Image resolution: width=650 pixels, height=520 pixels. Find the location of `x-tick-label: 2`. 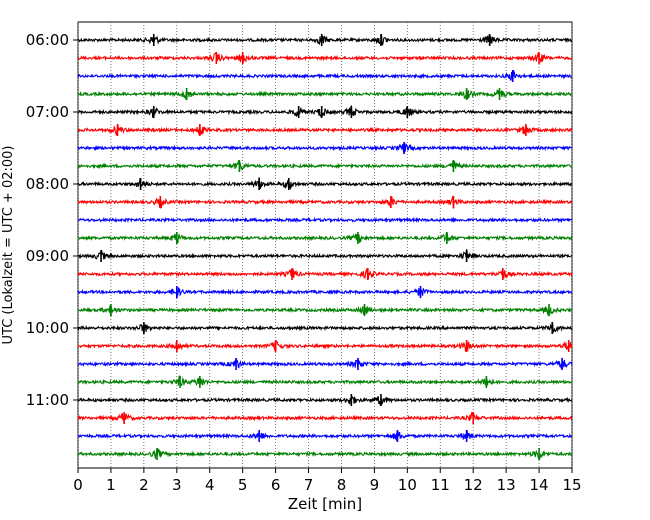

x-tick-label: 2 is located at coordinates (144, 485).